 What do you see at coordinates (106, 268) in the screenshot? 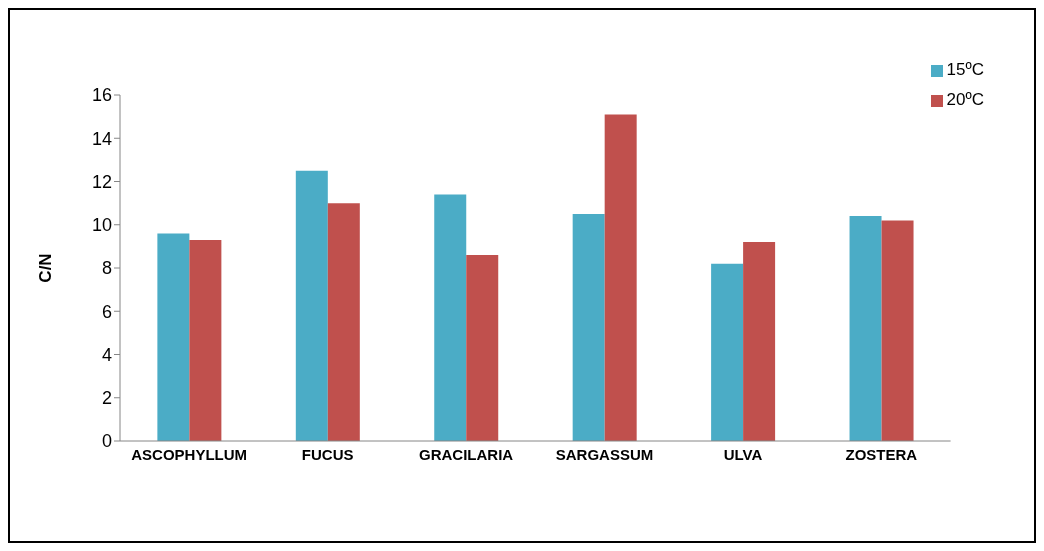
I see `y-tick-label: 8` at bounding box center [106, 268].